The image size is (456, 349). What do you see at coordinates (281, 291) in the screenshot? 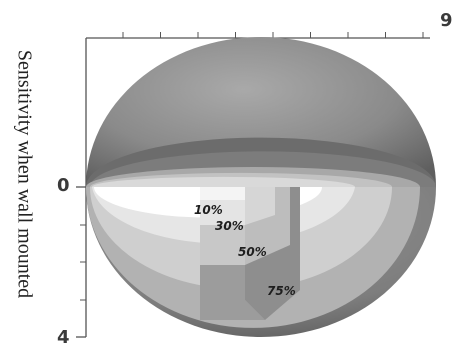
I see `zone-label-75: 75%` at bounding box center [281, 291].